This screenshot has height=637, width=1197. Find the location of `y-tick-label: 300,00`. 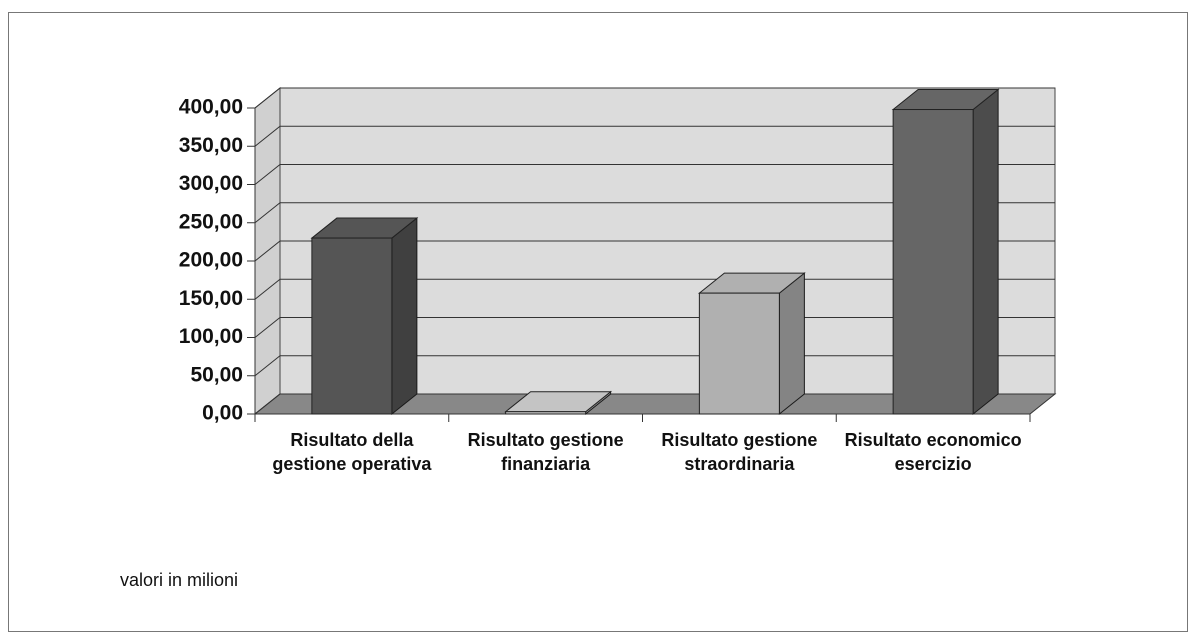

y-tick-label: 300,00 is located at coordinates (211, 183).